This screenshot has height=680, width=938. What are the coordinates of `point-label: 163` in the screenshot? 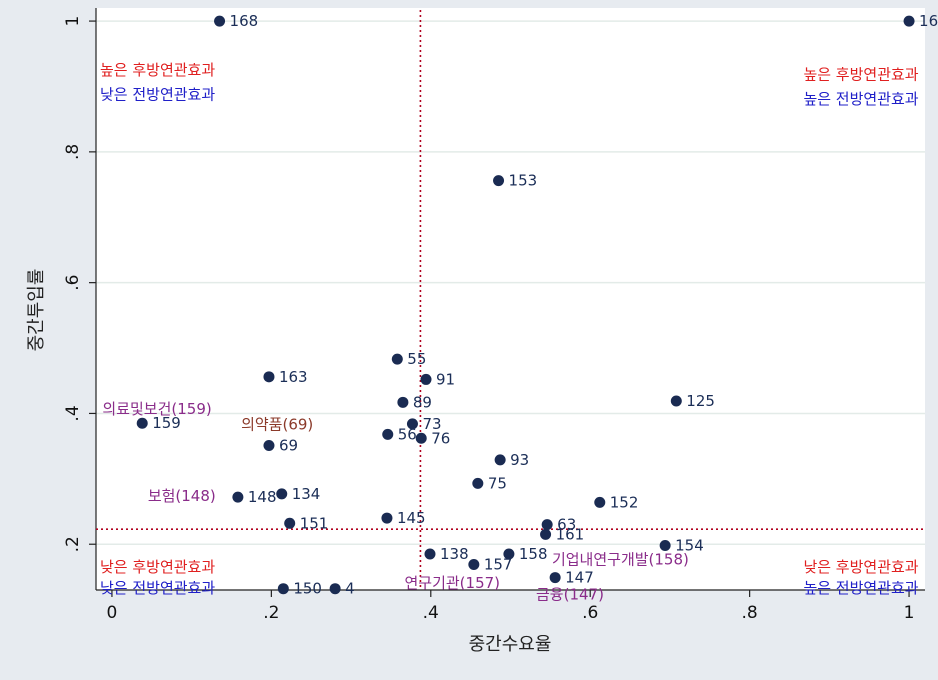 It's located at (293, 377).